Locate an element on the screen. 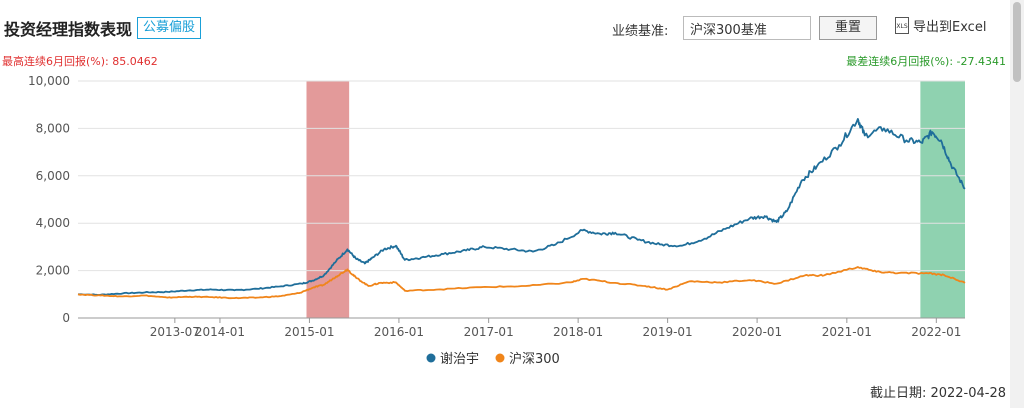  y-tick-label: 4,000 is located at coordinates (53, 223).